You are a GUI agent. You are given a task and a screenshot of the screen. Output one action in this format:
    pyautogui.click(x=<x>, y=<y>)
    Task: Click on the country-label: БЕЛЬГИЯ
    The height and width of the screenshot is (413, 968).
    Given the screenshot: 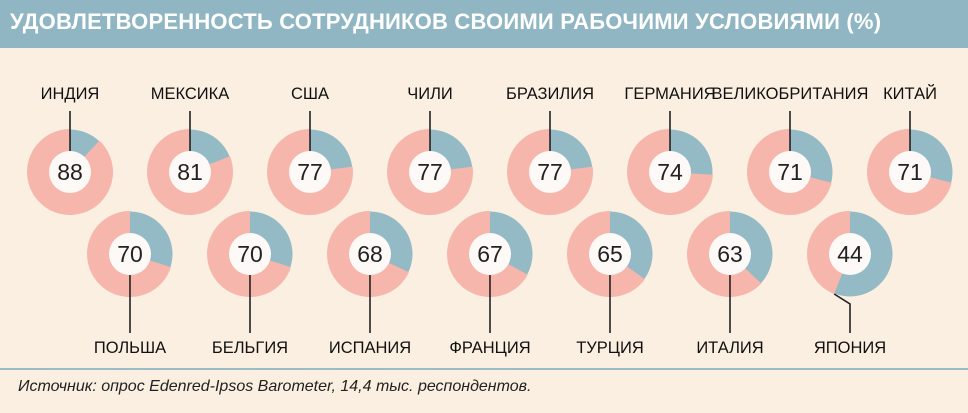 What is the action you would take?
    pyautogui.click(x=250, y=348)
    